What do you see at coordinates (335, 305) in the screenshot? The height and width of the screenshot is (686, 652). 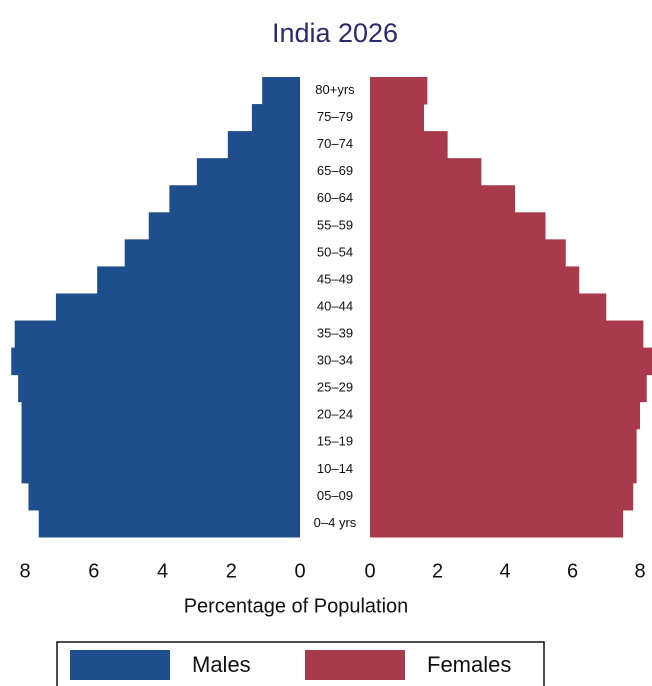 I see `age-label: 40–44` at bounding box center [335, 305].